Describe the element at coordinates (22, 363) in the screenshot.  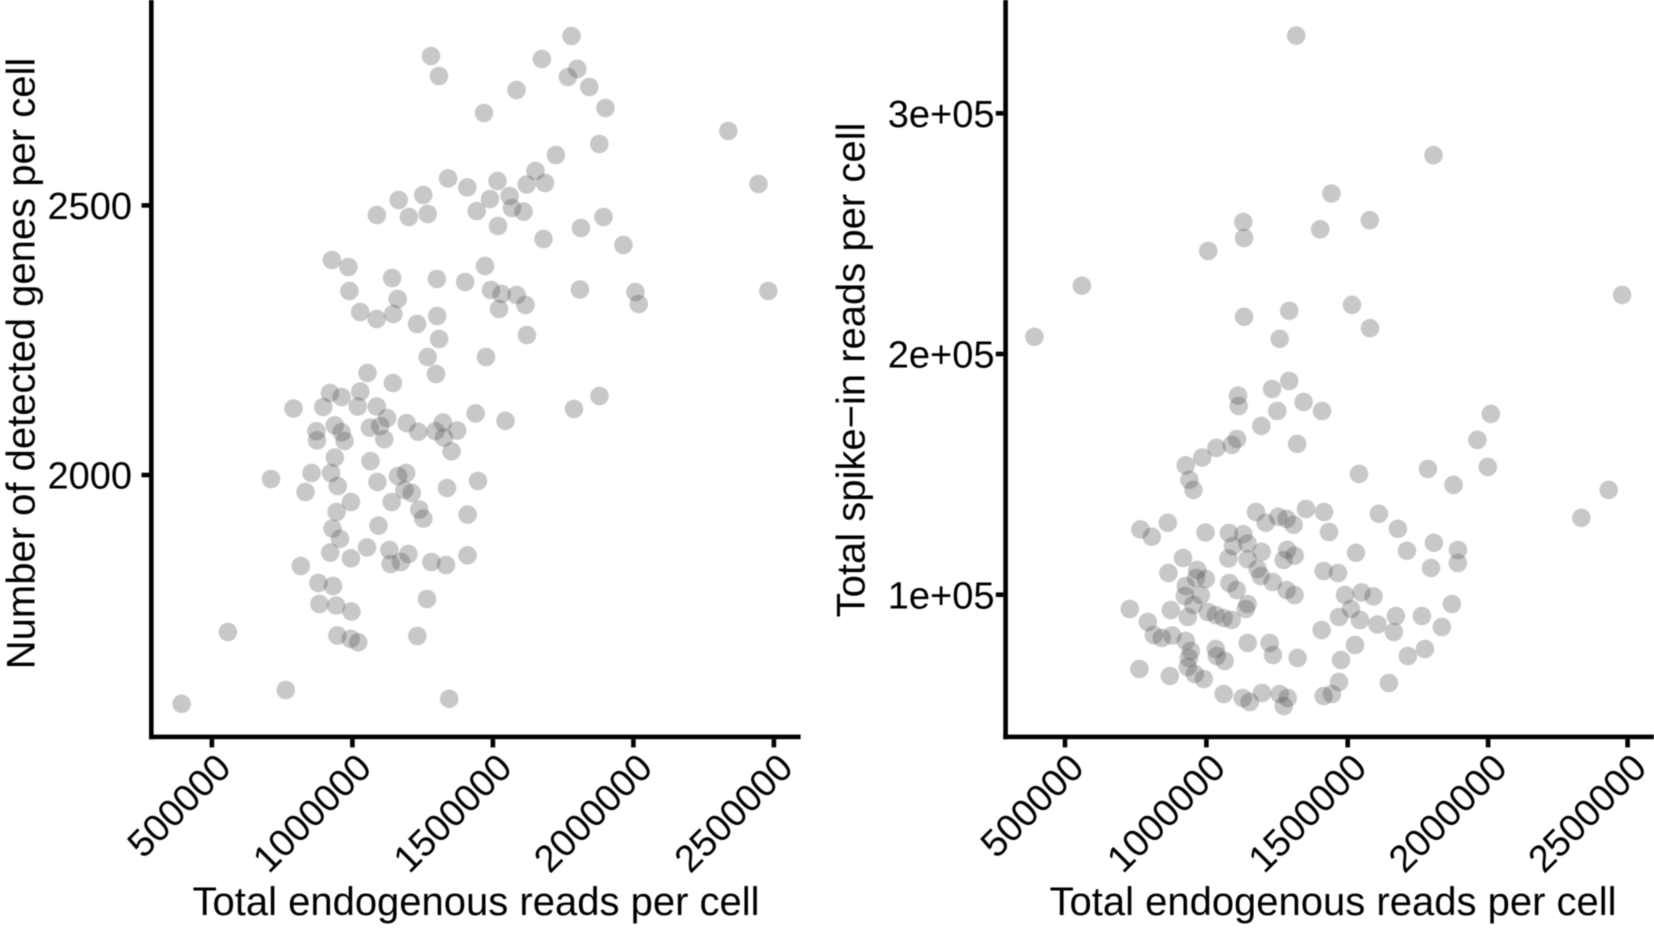
I see `svg-text:Number of detected genes per c: Number of detected genes per cell` at that location.